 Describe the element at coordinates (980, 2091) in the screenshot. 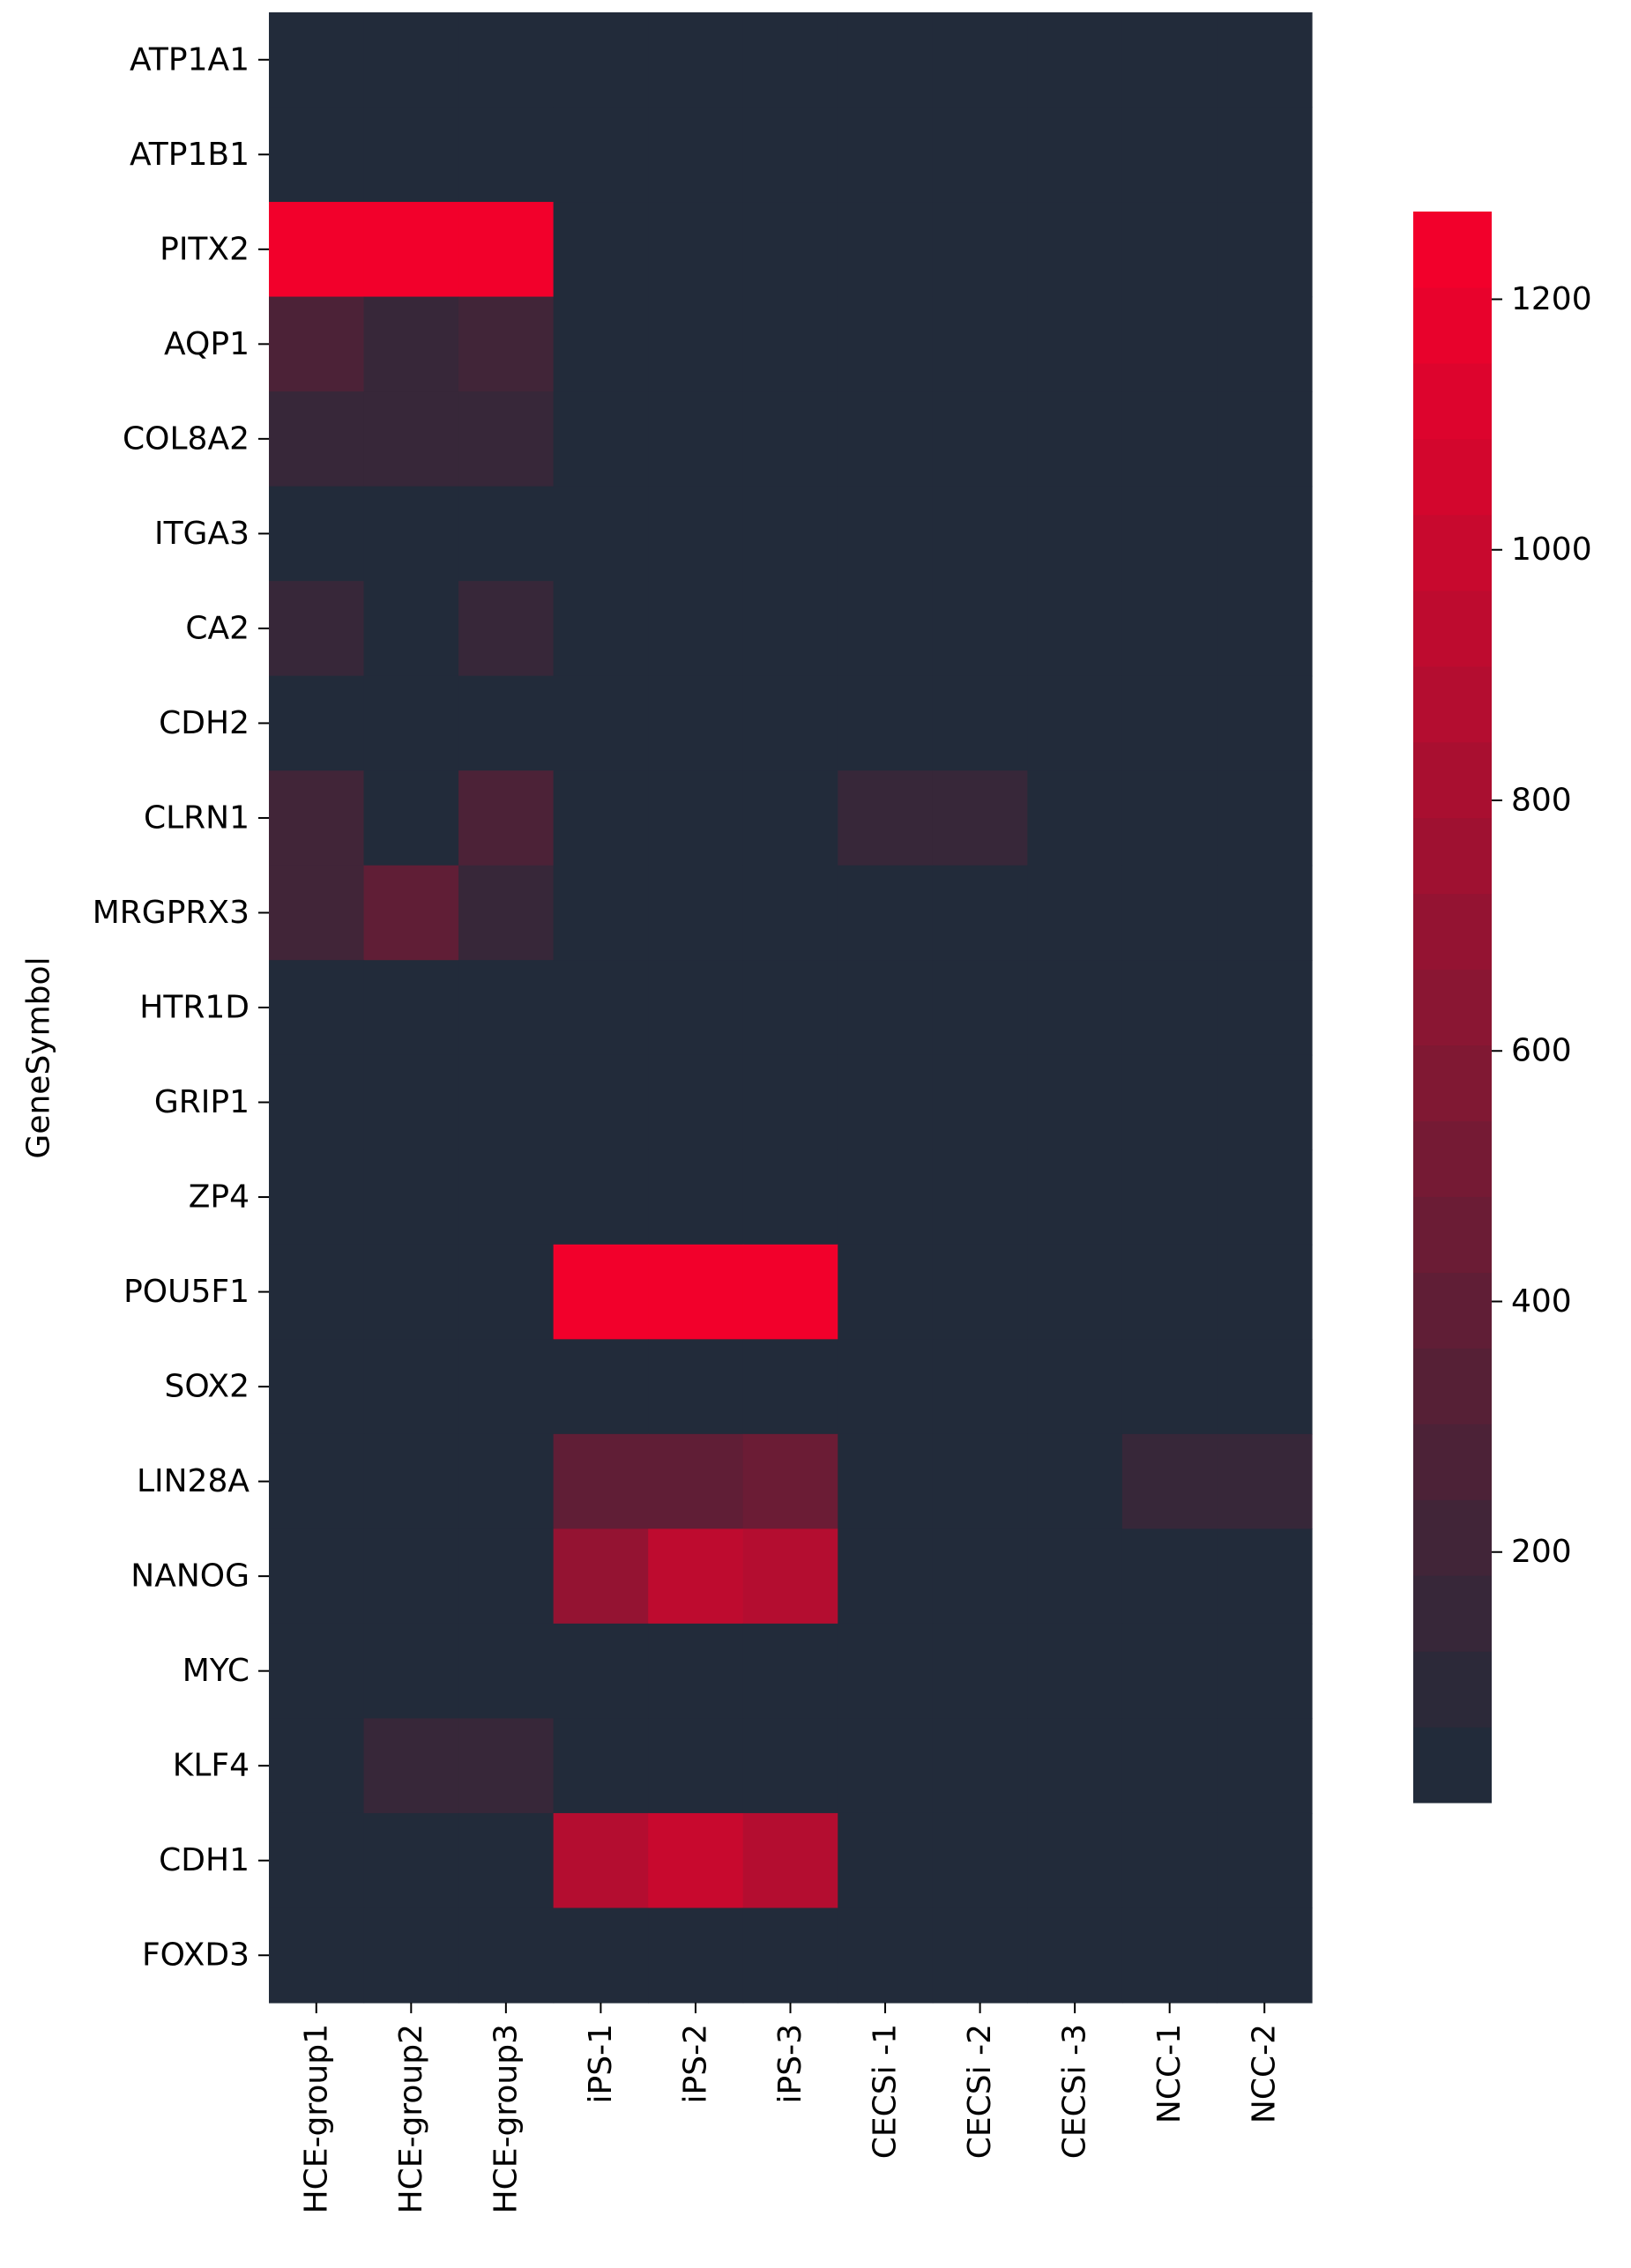

I see `x-tick-label: CECSi -2` at that location.